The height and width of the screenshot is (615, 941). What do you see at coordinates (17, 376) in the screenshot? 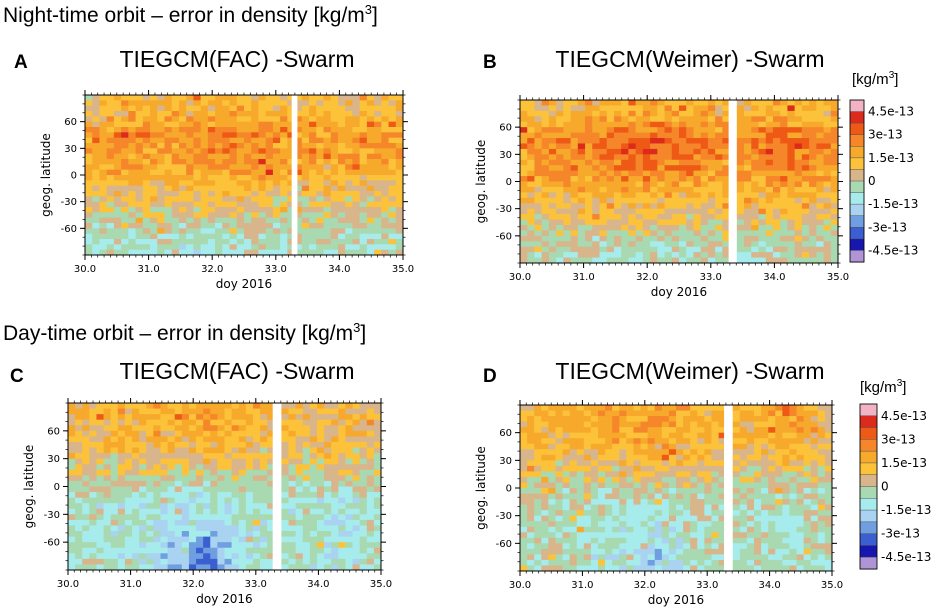
I see `panel-label-c: C` at bounding box center [17, 376].